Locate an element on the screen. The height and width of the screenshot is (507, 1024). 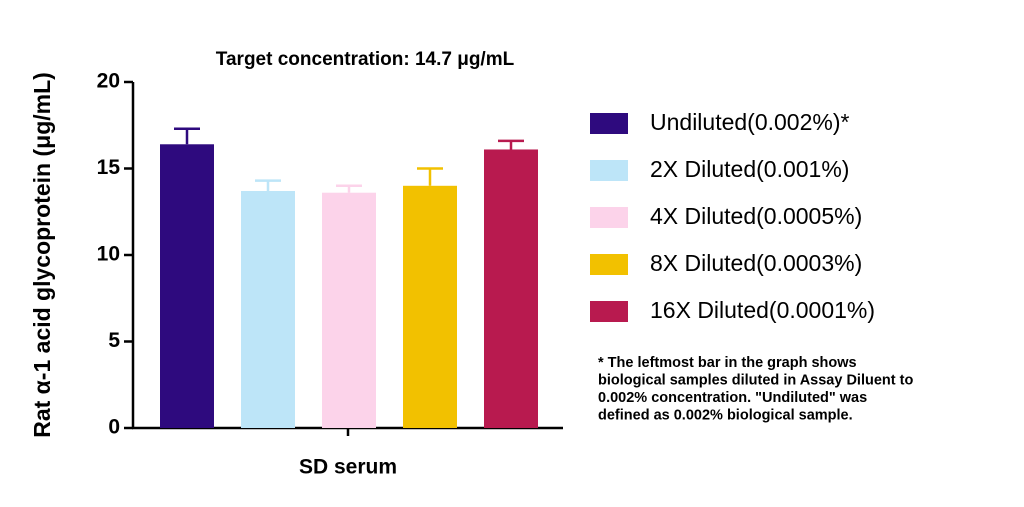
y-tick-label: 5 is located at coordinates (114, 340).